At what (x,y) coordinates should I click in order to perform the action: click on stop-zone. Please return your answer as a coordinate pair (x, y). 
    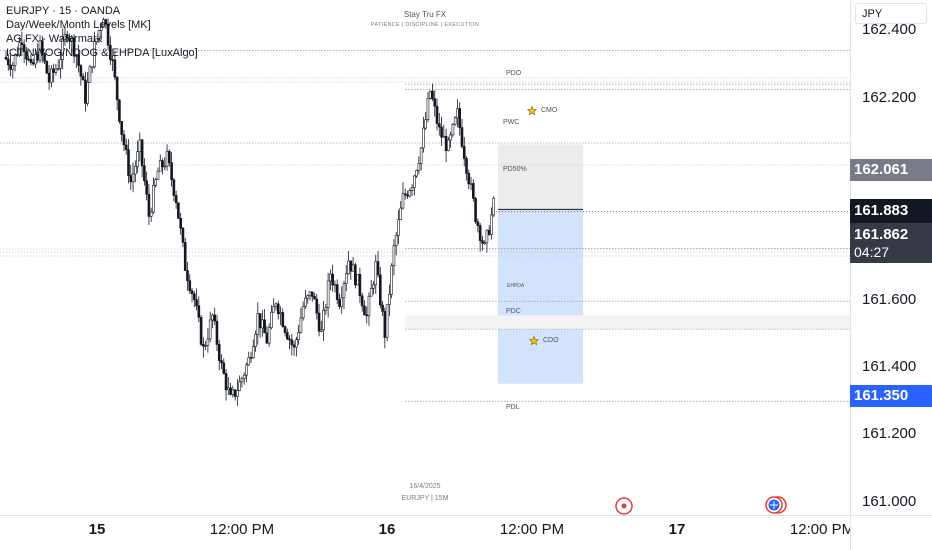
    Looking at the image, I should click on (540, 177).